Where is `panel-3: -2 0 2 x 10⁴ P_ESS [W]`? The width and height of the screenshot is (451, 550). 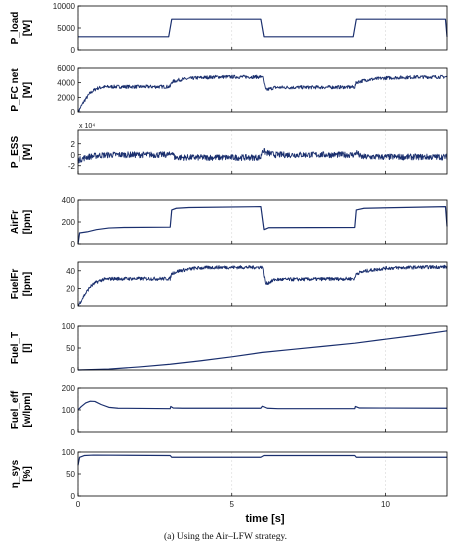 panel-3: -2 0 2 x 10⁴ P_ESS [W] is located at coordinates (229, 149).